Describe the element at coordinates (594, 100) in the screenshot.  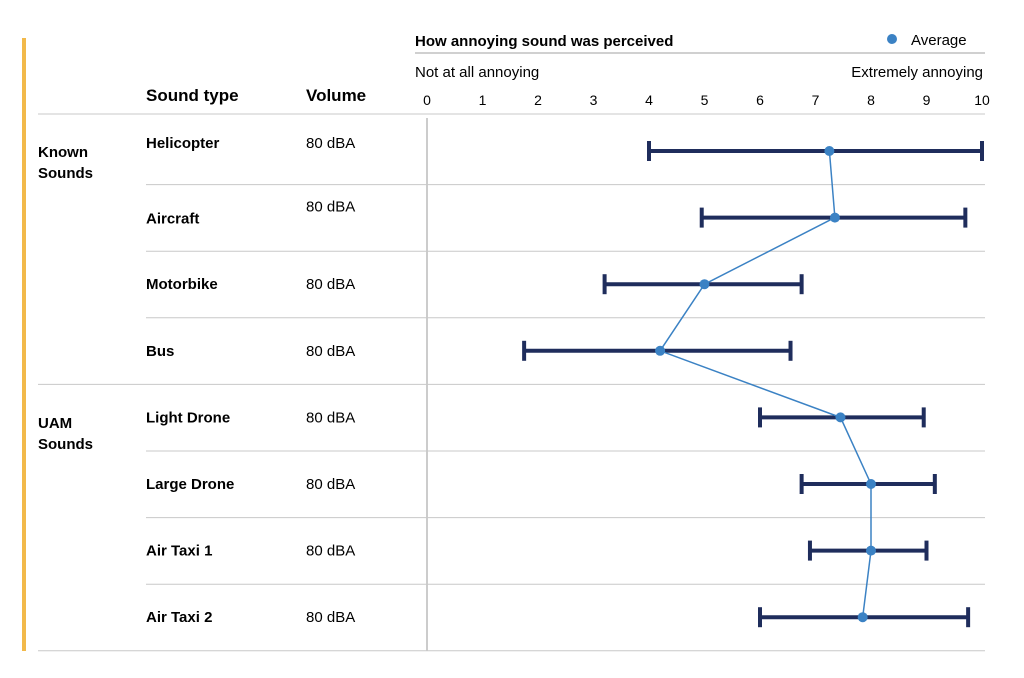
I see `x-tick-label: 3` at that location.